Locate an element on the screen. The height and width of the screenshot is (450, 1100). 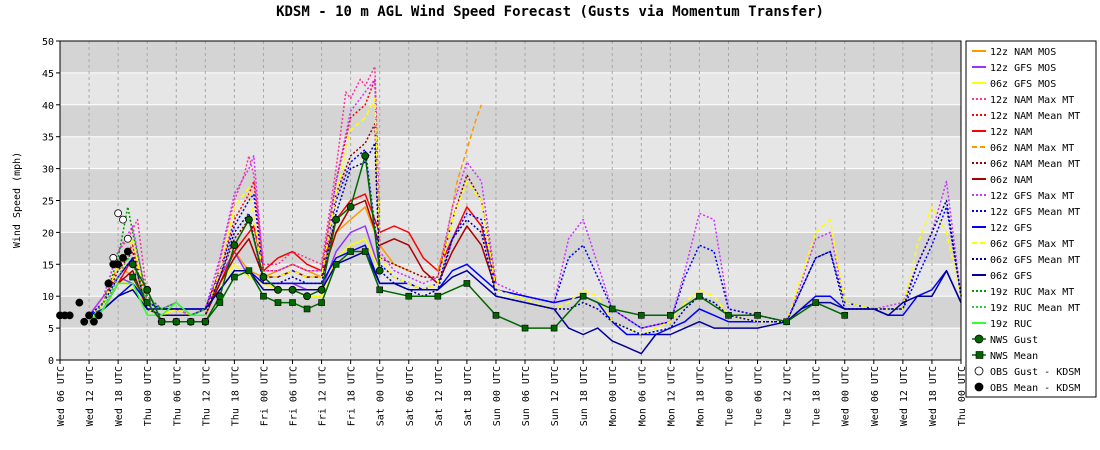
legend-label: NWS Gust is located at coordinates (1014, 340).